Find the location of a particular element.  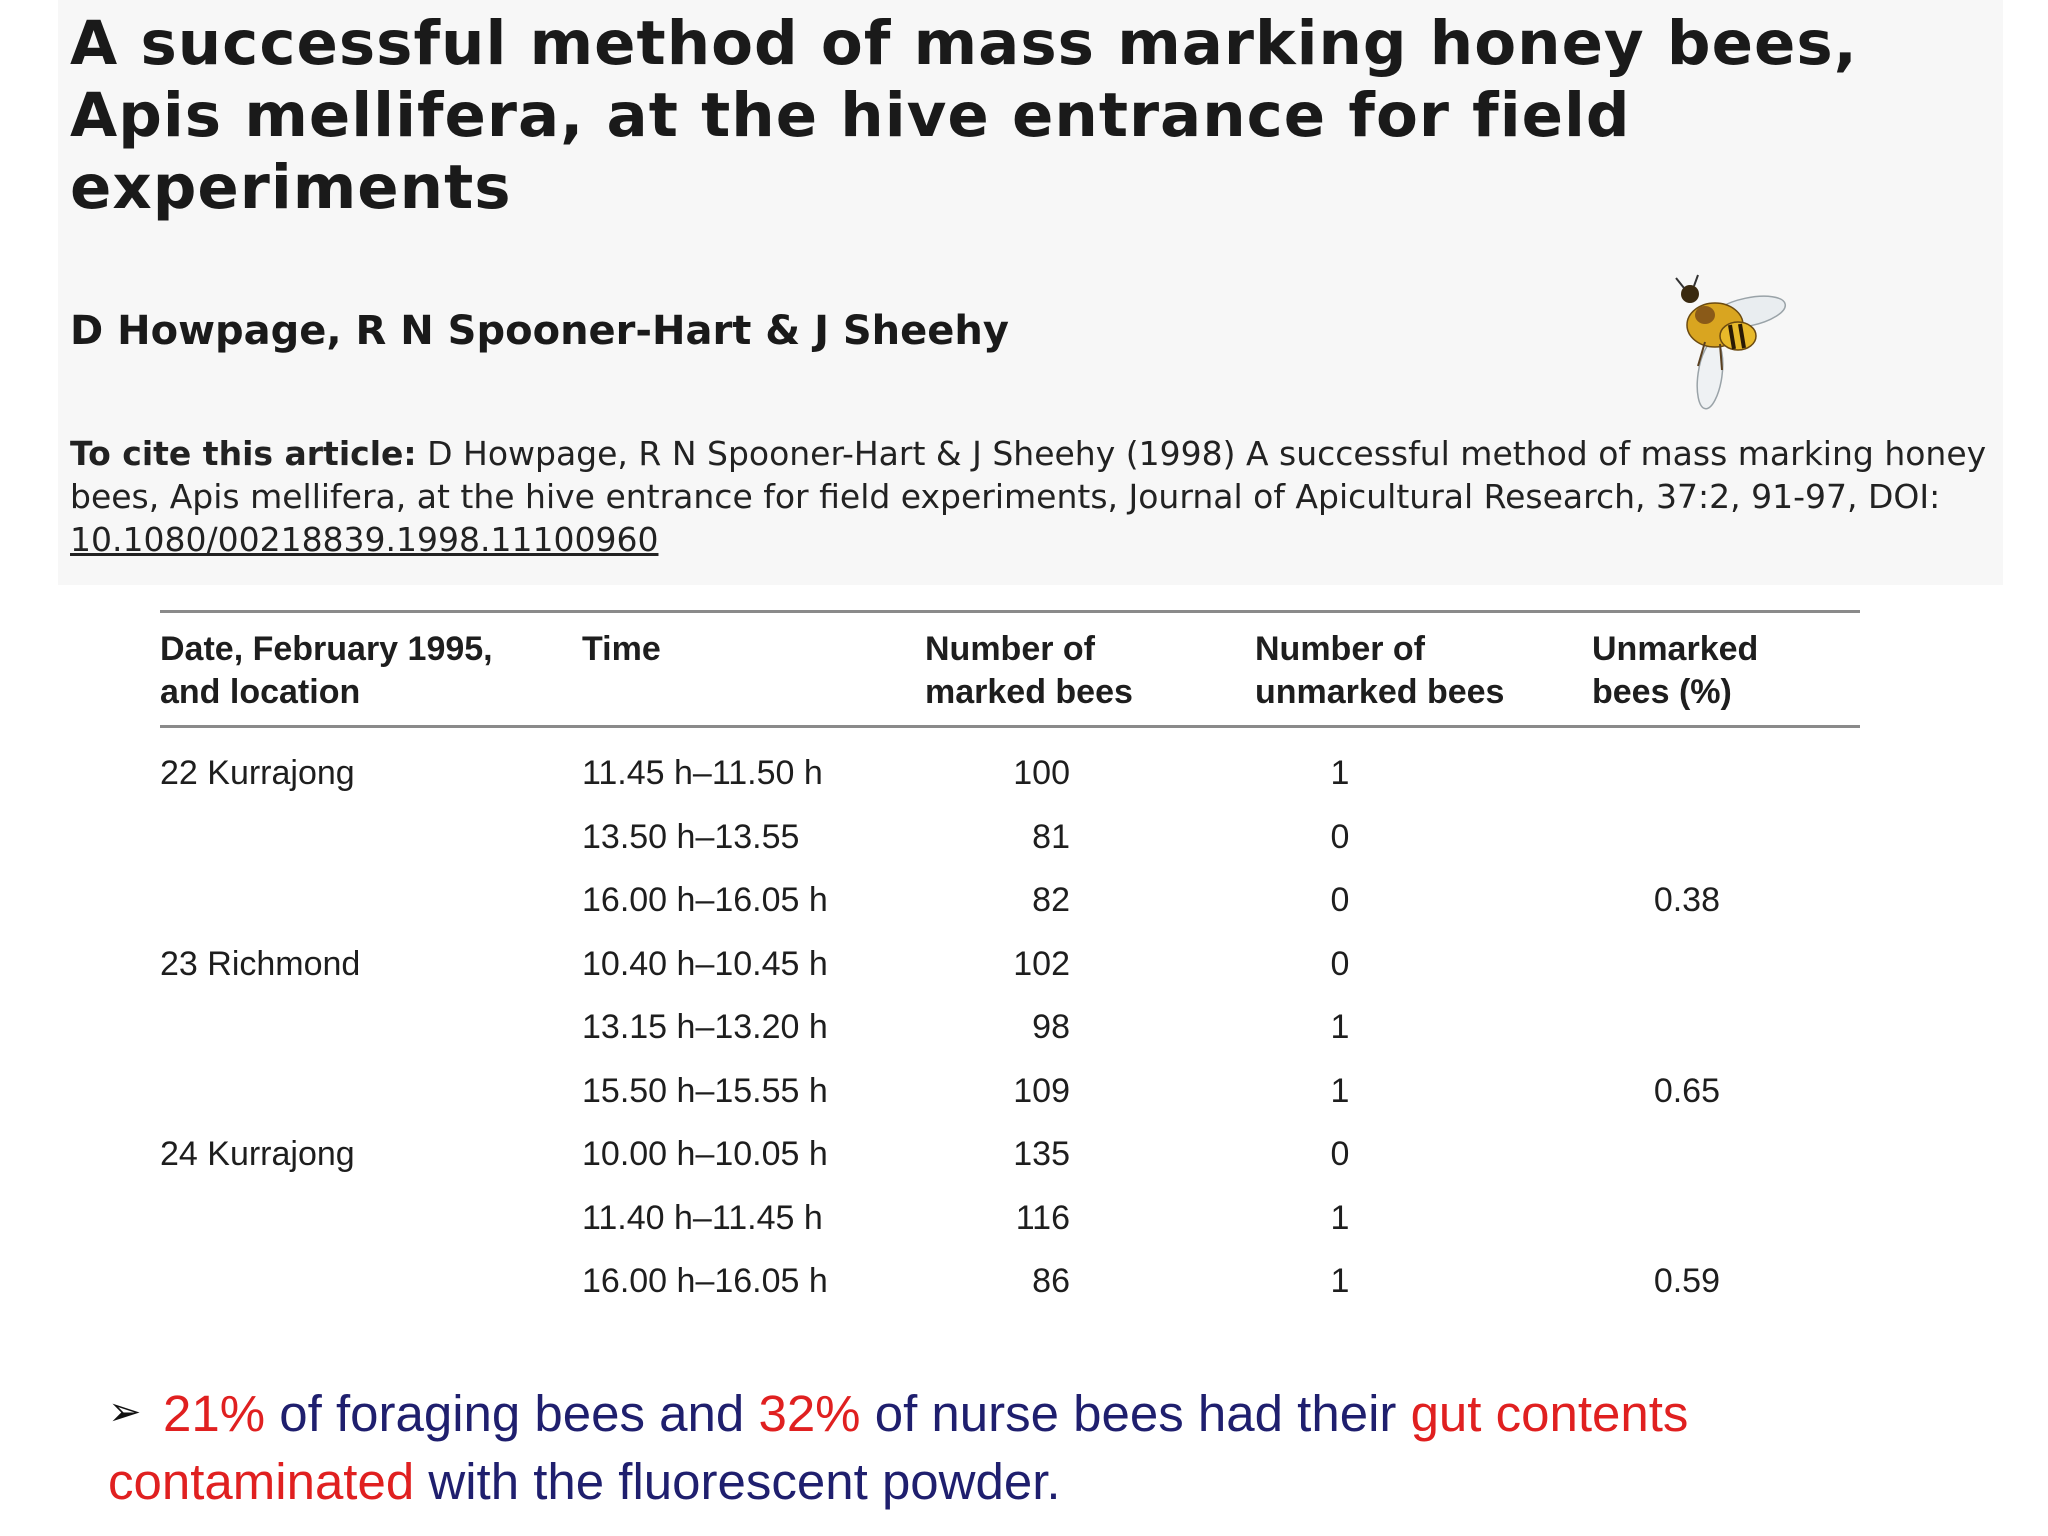

location-cell: 23 Richmond is located at coordinates (260, 964).